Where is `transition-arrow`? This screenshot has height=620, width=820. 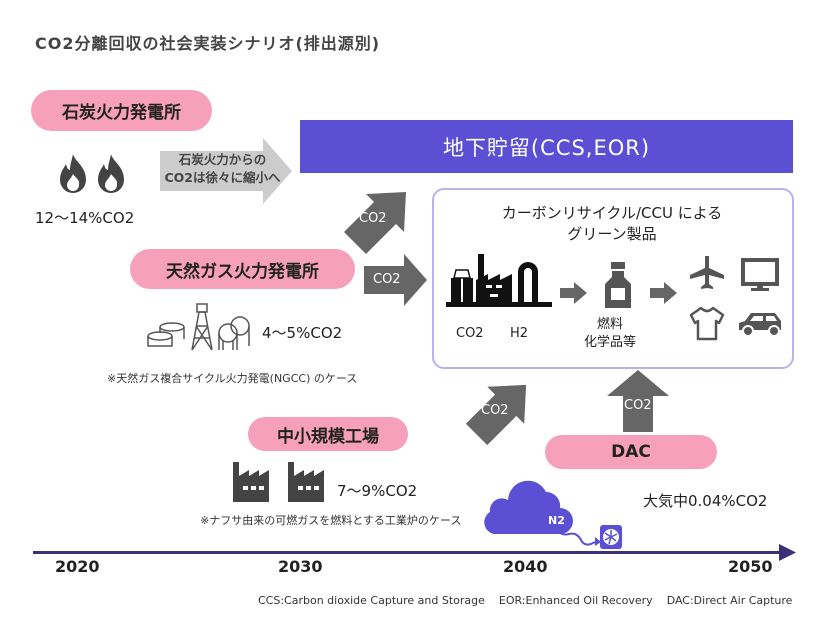
transition-arrow is located at coordinates (226, 171).